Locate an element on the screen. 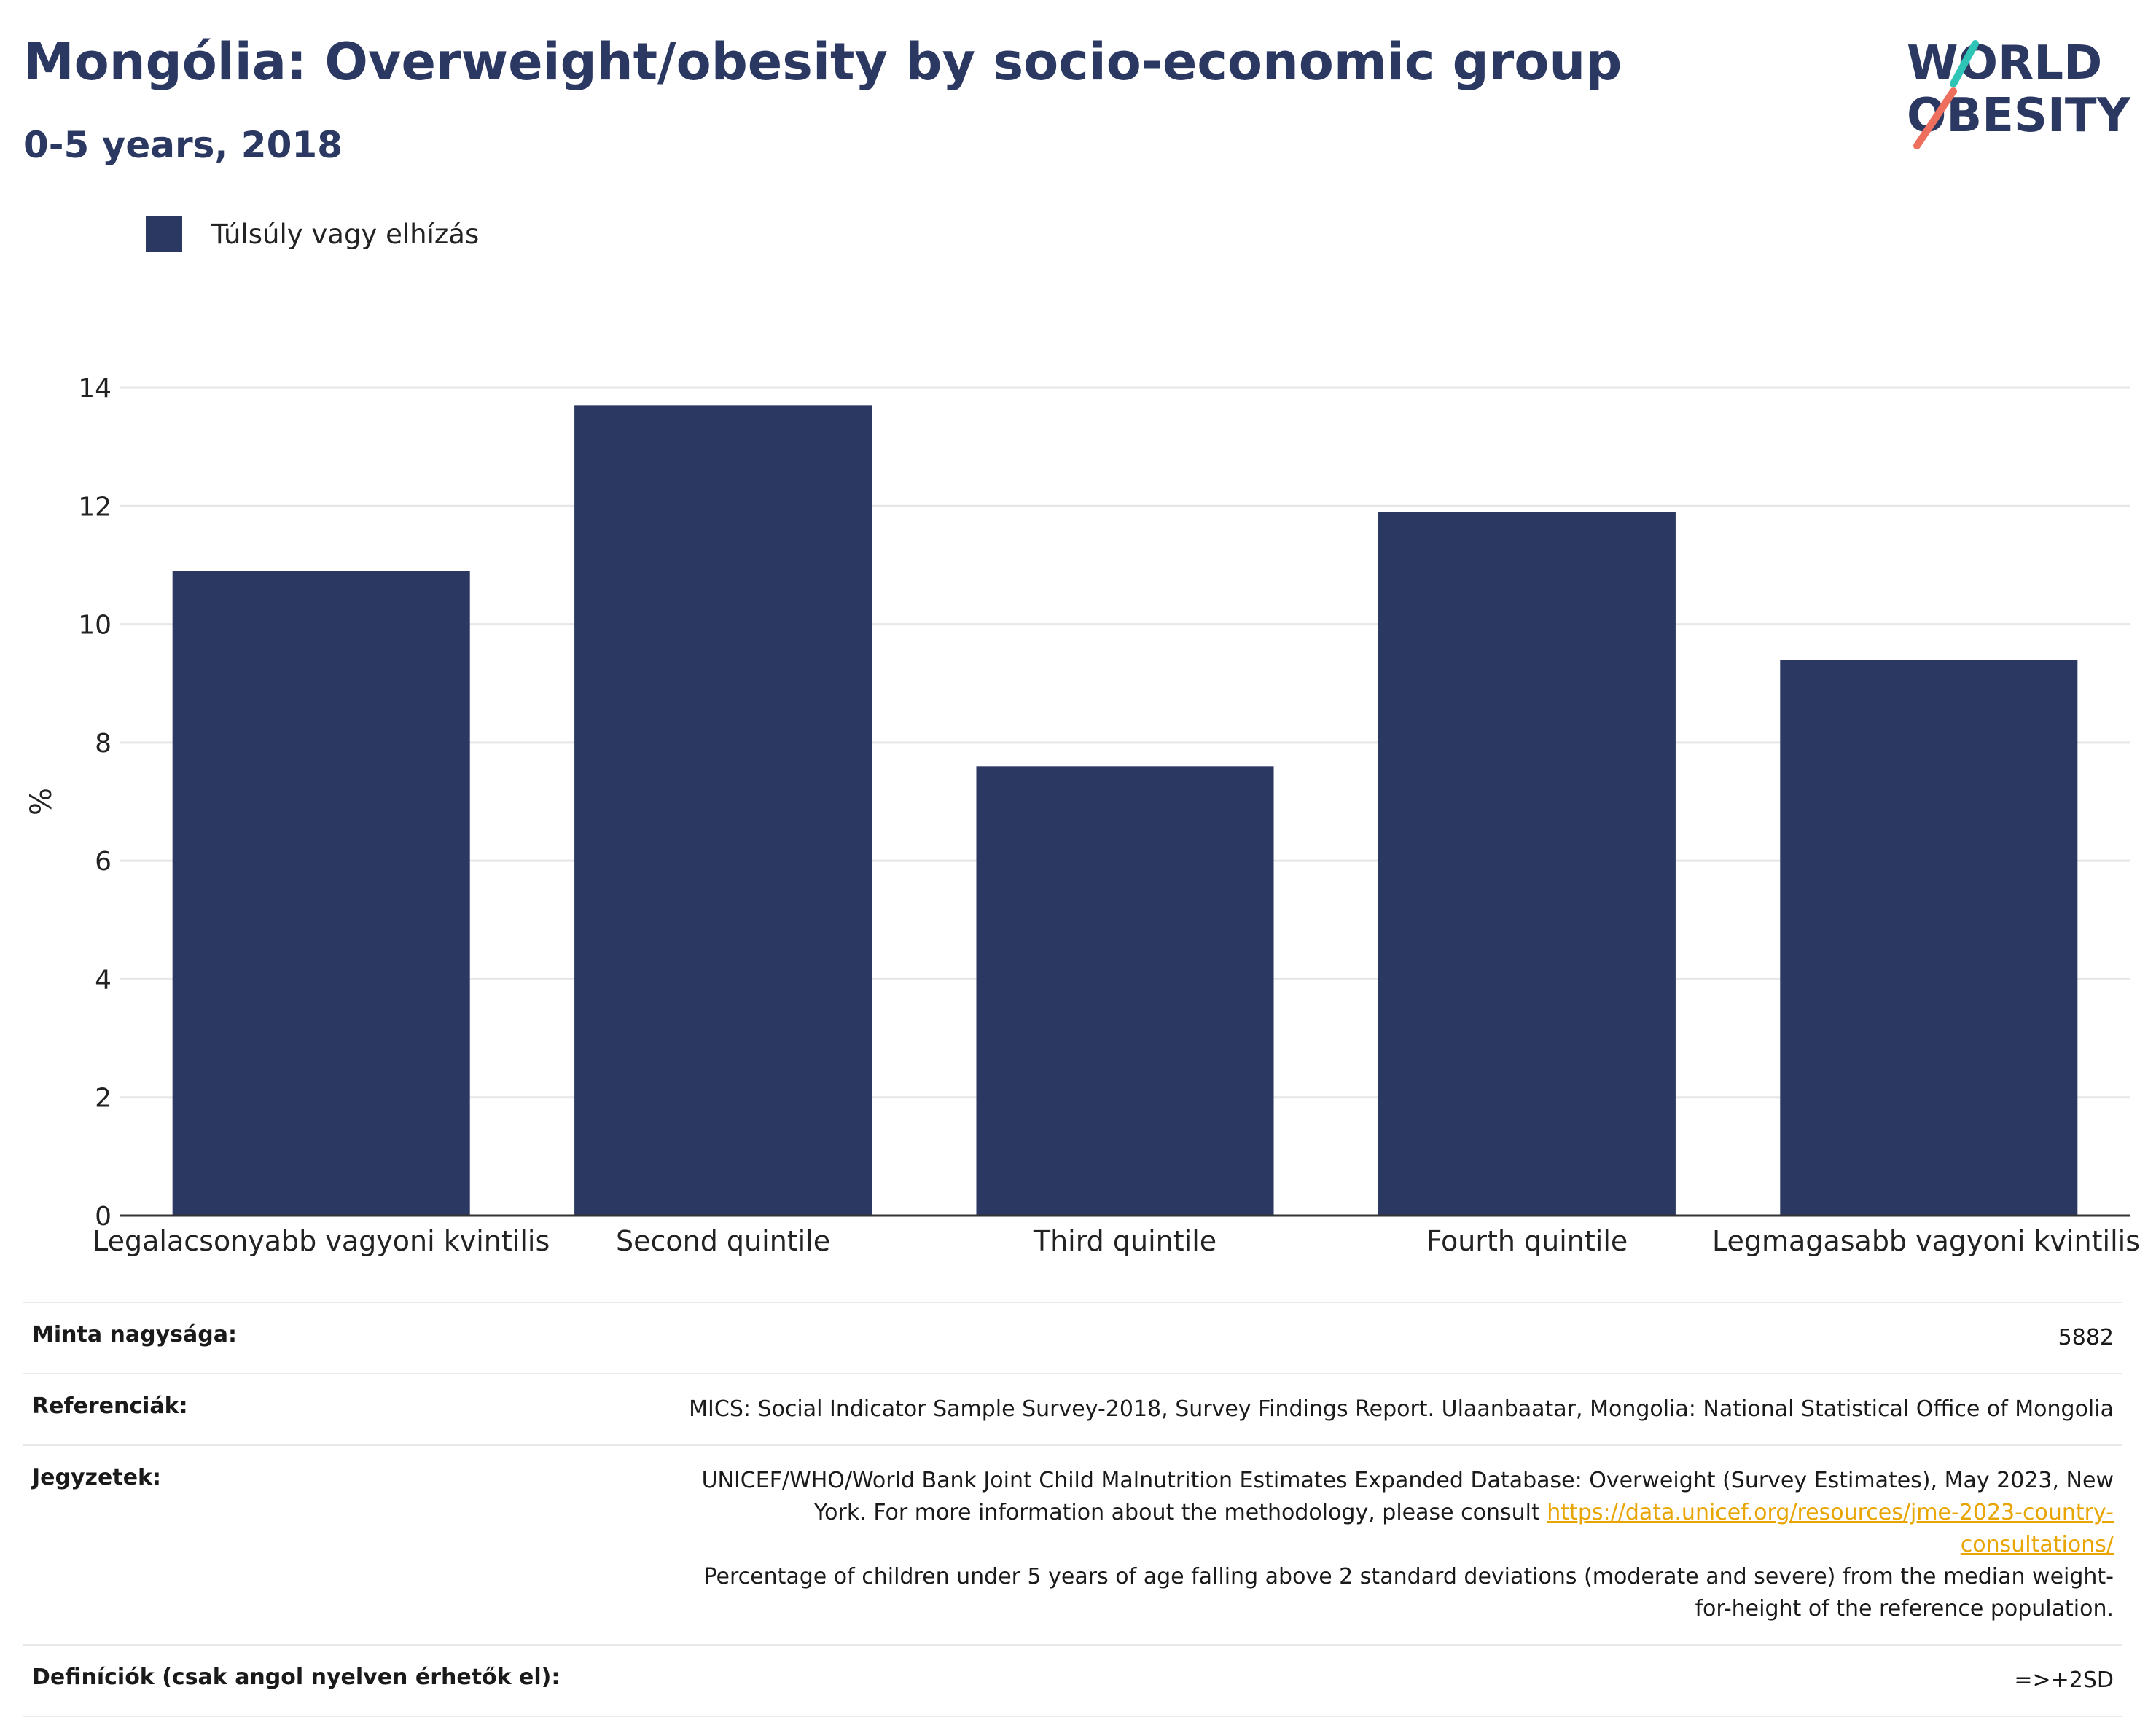 This screenshot has width=2156, height=1717. logo-slash-teal is located at coordinates (1964, 63).